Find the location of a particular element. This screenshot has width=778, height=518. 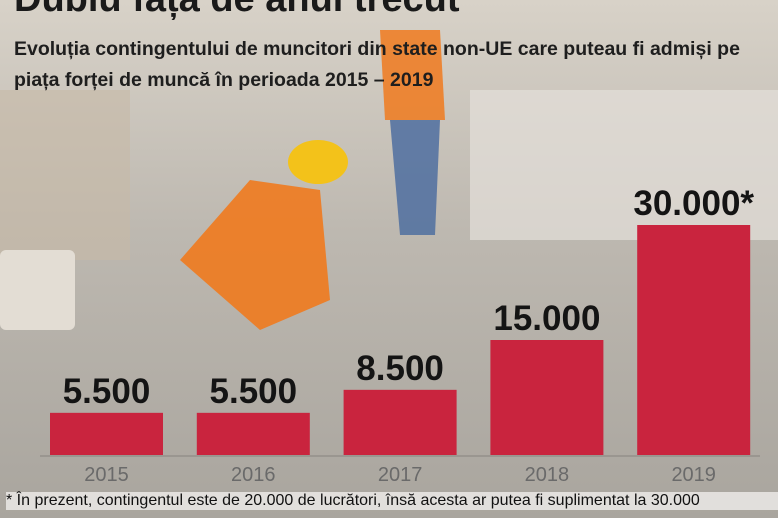

wall-left is located at coordinates (65, 175).